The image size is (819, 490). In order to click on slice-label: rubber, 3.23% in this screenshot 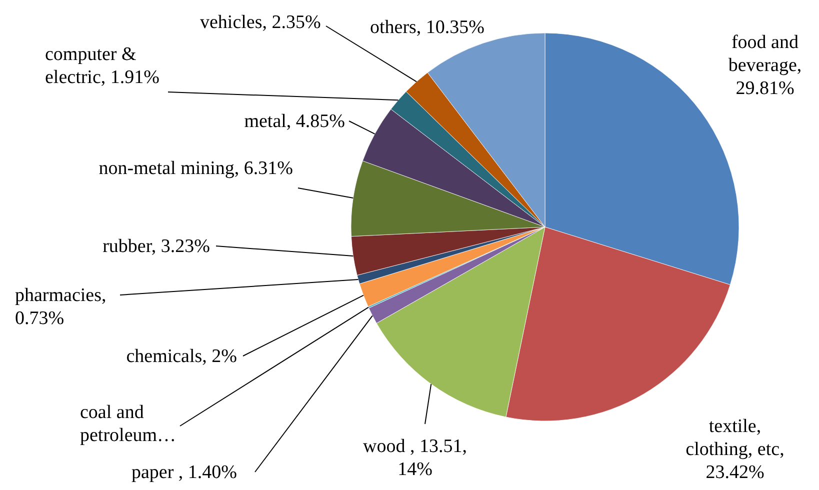, I will do `click(156, 246)`.